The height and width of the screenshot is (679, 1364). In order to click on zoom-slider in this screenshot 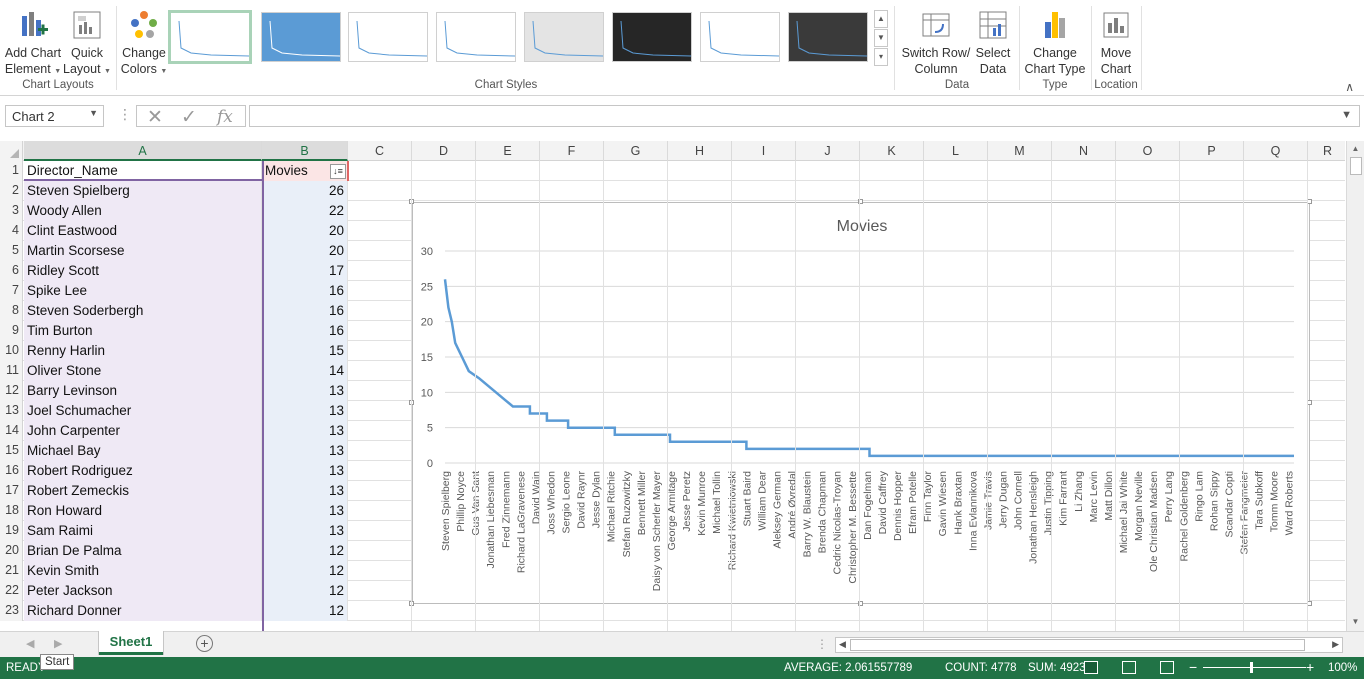, I will do `click(1254, 667)`.